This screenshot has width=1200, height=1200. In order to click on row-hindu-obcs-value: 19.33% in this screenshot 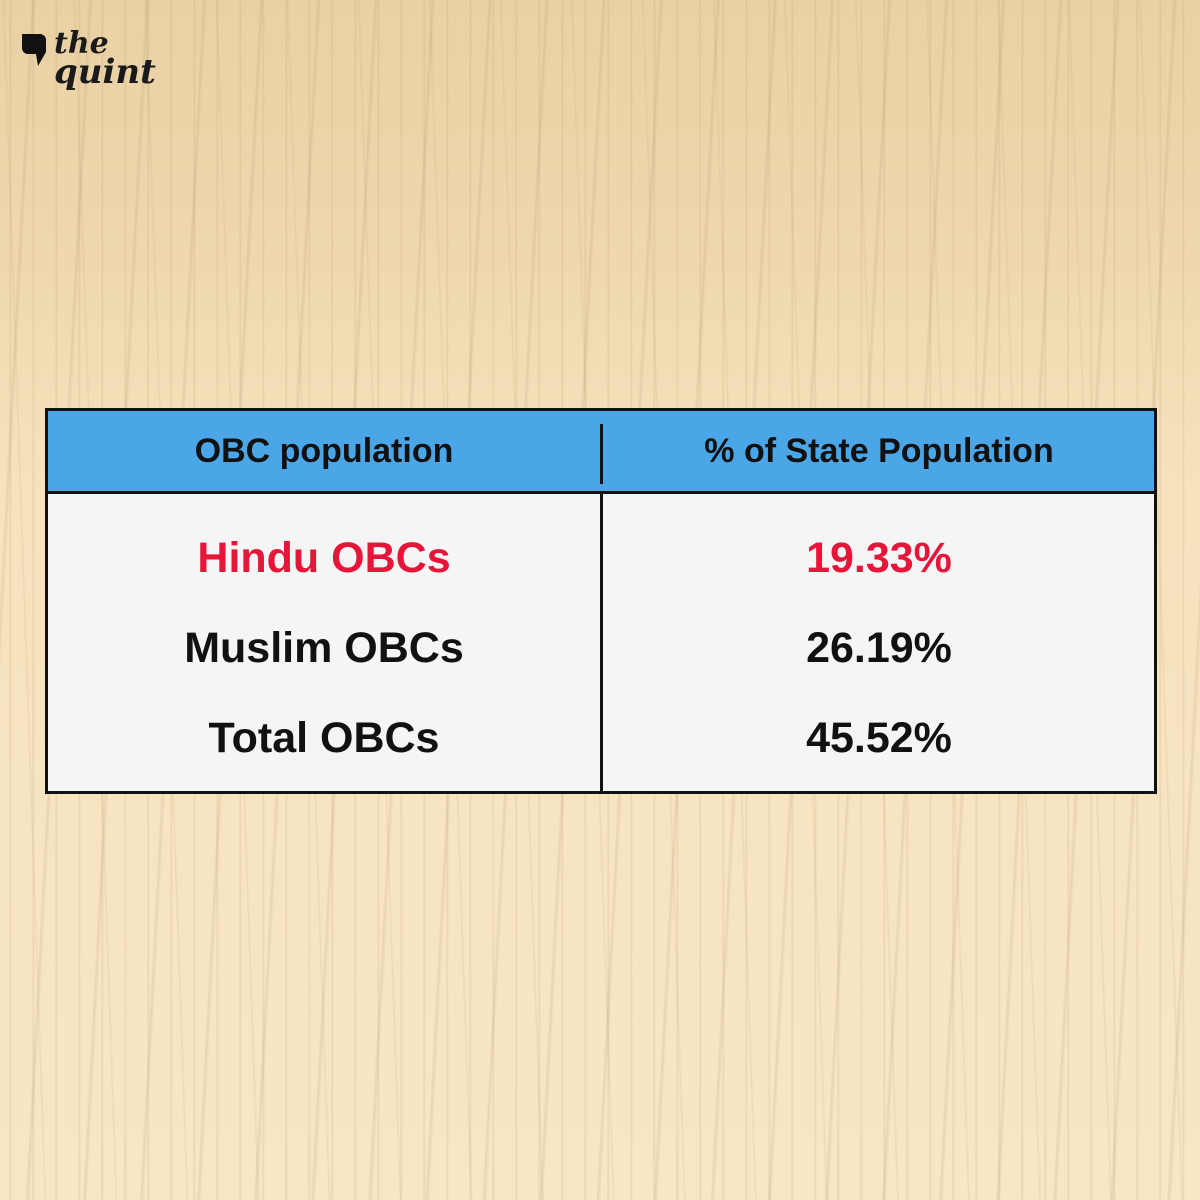, I will do `click(879, 558)`.